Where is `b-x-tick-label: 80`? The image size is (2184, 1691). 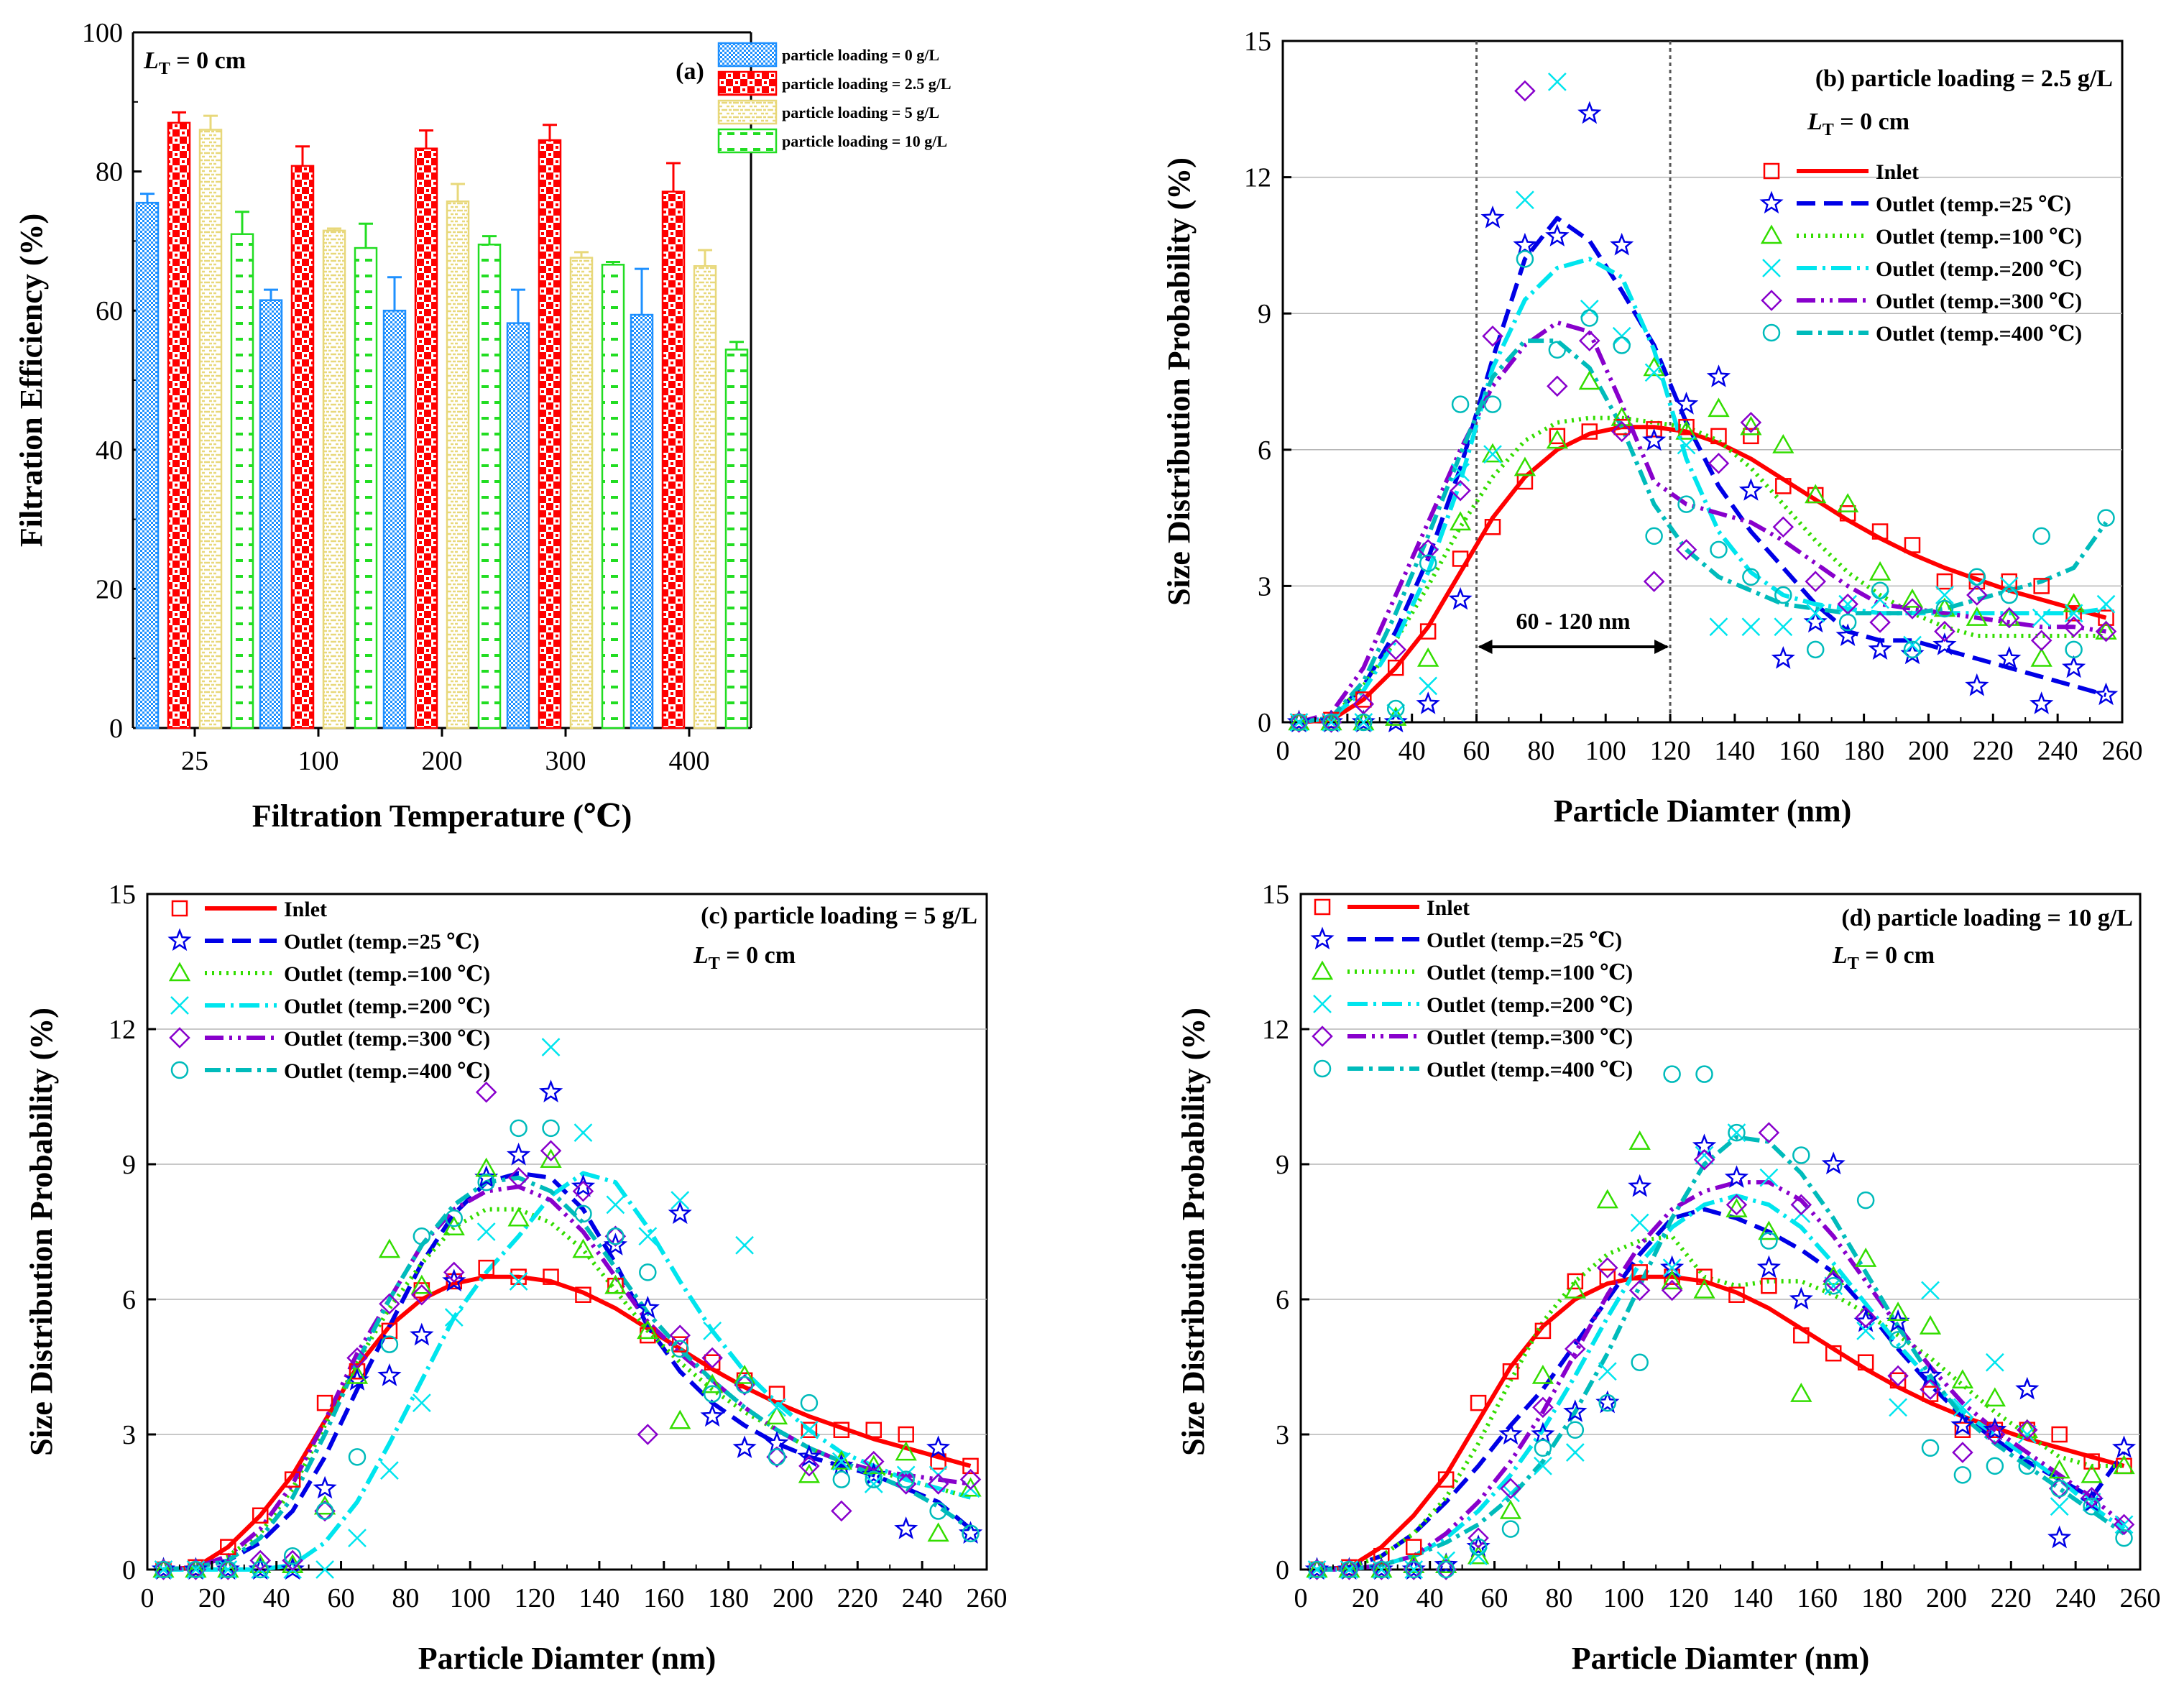
b-x-tick-label: 80 is located at coordinates (1540, 751).